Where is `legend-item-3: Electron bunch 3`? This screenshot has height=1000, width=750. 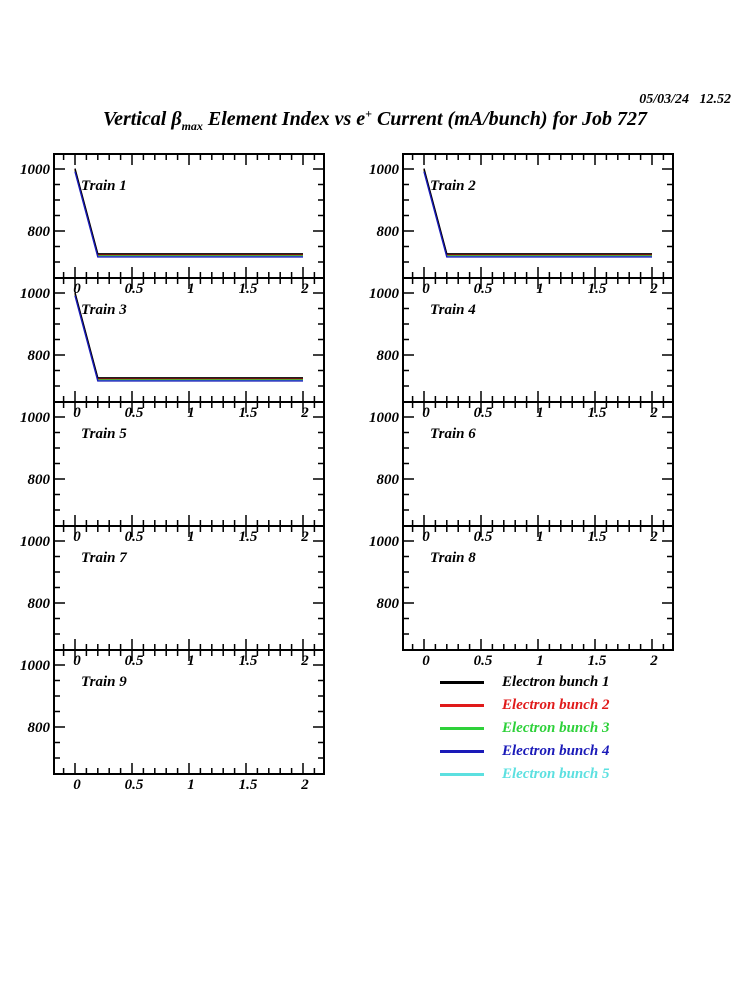 legend-item-3: Electron bunch 3 is located at coordinates (525, 728).